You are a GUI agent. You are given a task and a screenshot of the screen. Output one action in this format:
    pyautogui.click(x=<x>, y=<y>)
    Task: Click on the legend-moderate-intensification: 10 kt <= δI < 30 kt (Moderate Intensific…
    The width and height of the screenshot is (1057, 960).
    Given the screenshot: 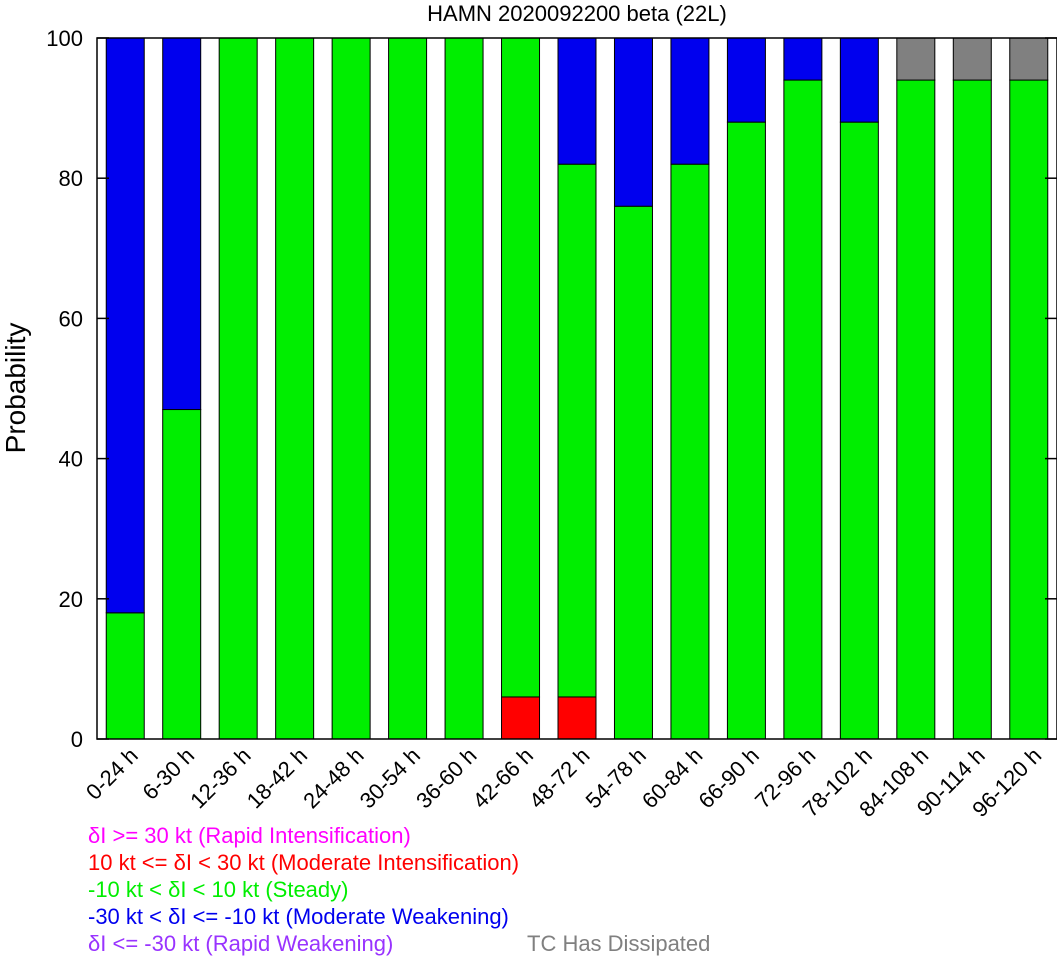 What is the action you would take?
    pyautogui.click(x=304, y=862)
    